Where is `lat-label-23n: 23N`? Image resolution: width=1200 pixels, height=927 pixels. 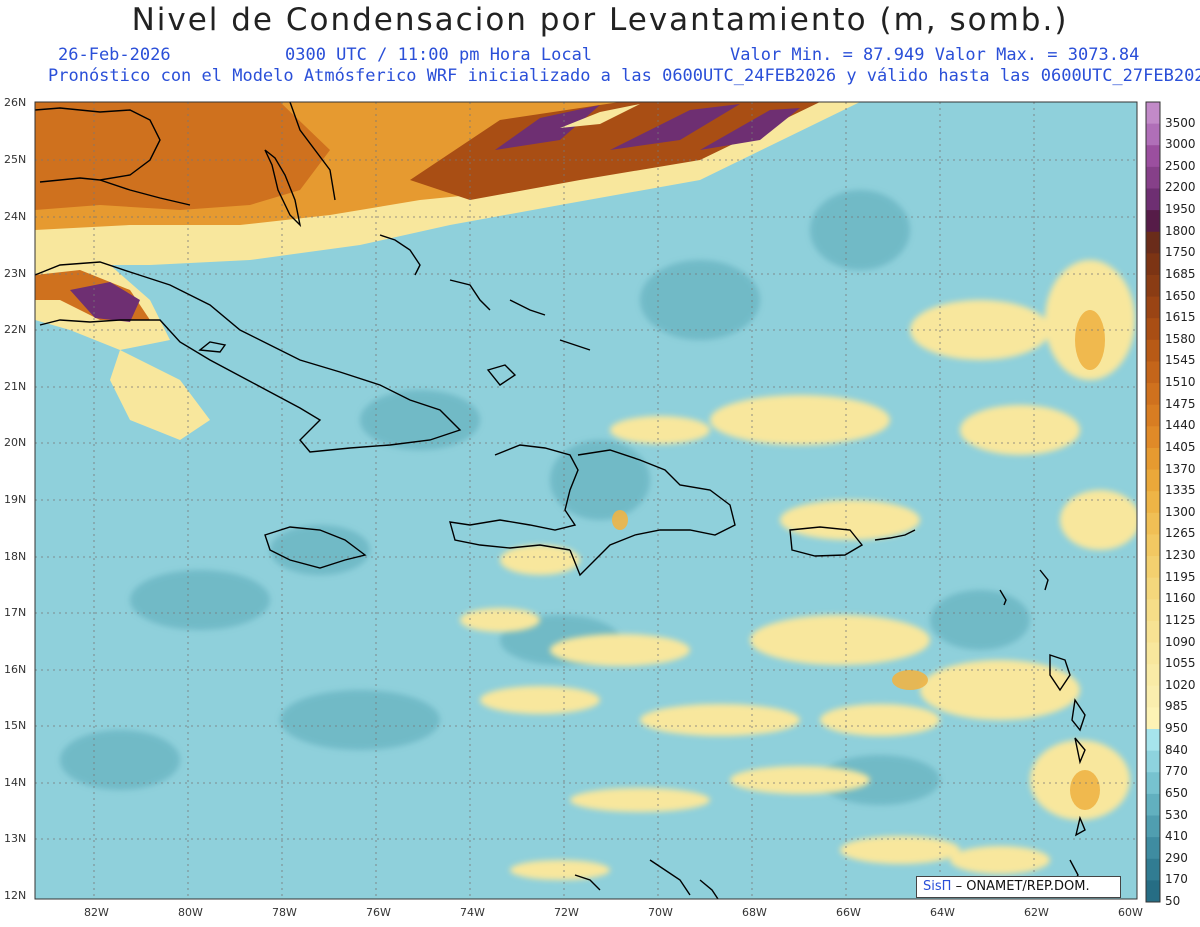
lat-label-23n: 23N is located at coordinates (15, 273).